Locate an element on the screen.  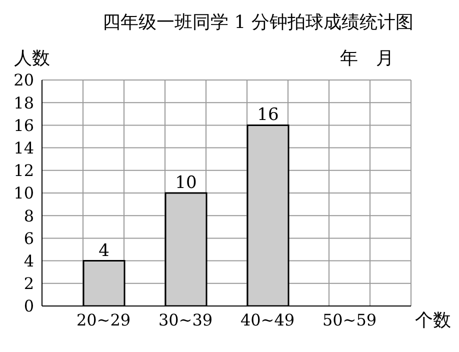
y-tick-label: 14 is located at coordinates (24, 148).